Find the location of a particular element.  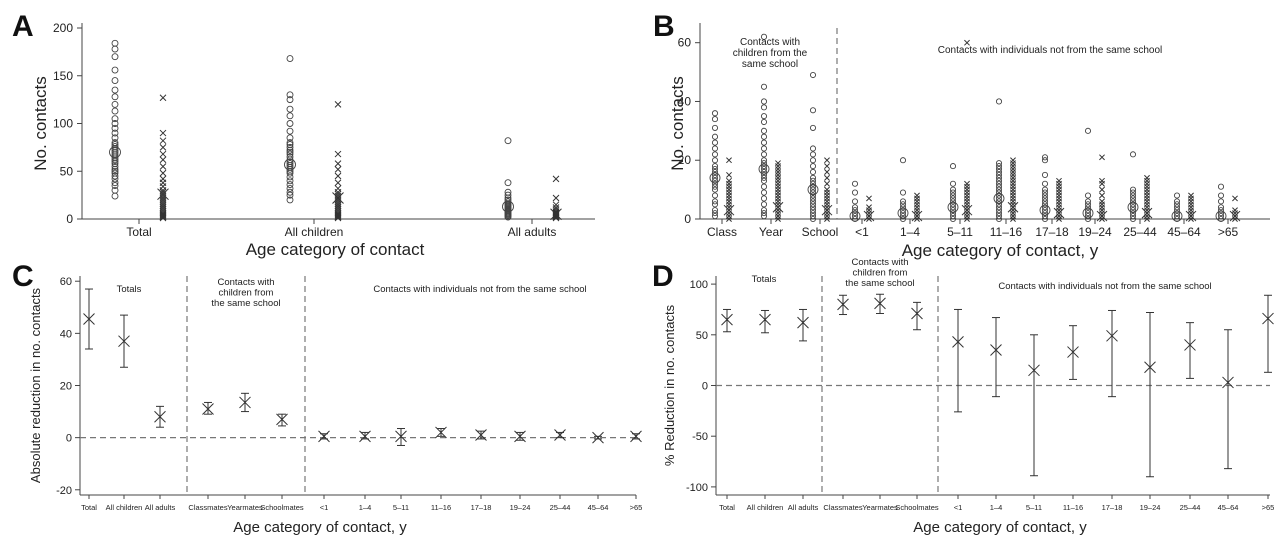

x-tick-label: Total is located at coordinates (138, 232).